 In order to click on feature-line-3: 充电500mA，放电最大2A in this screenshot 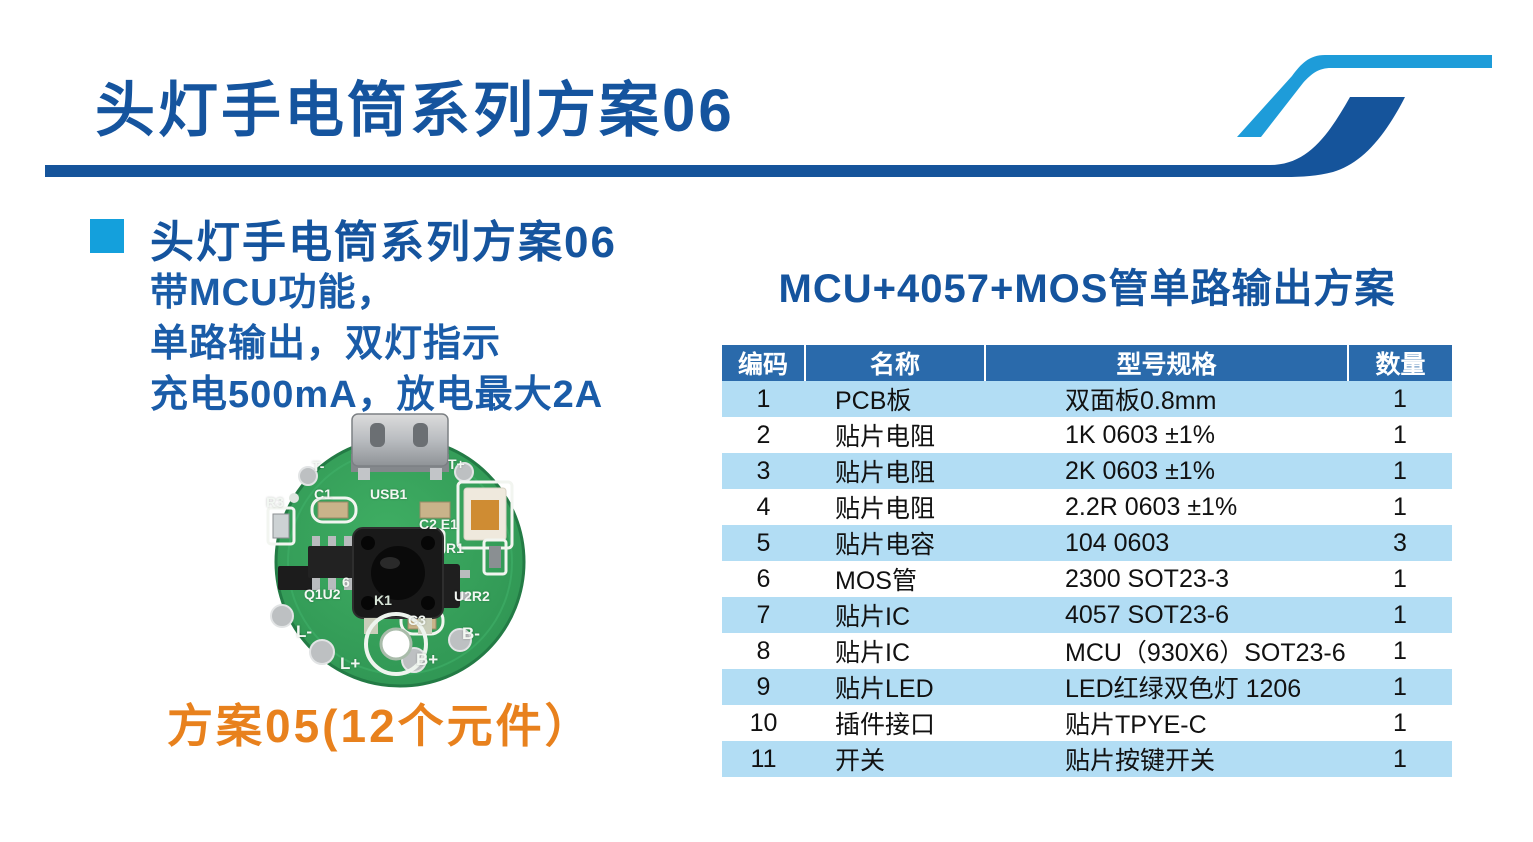, I will do `click(377, 395)`.